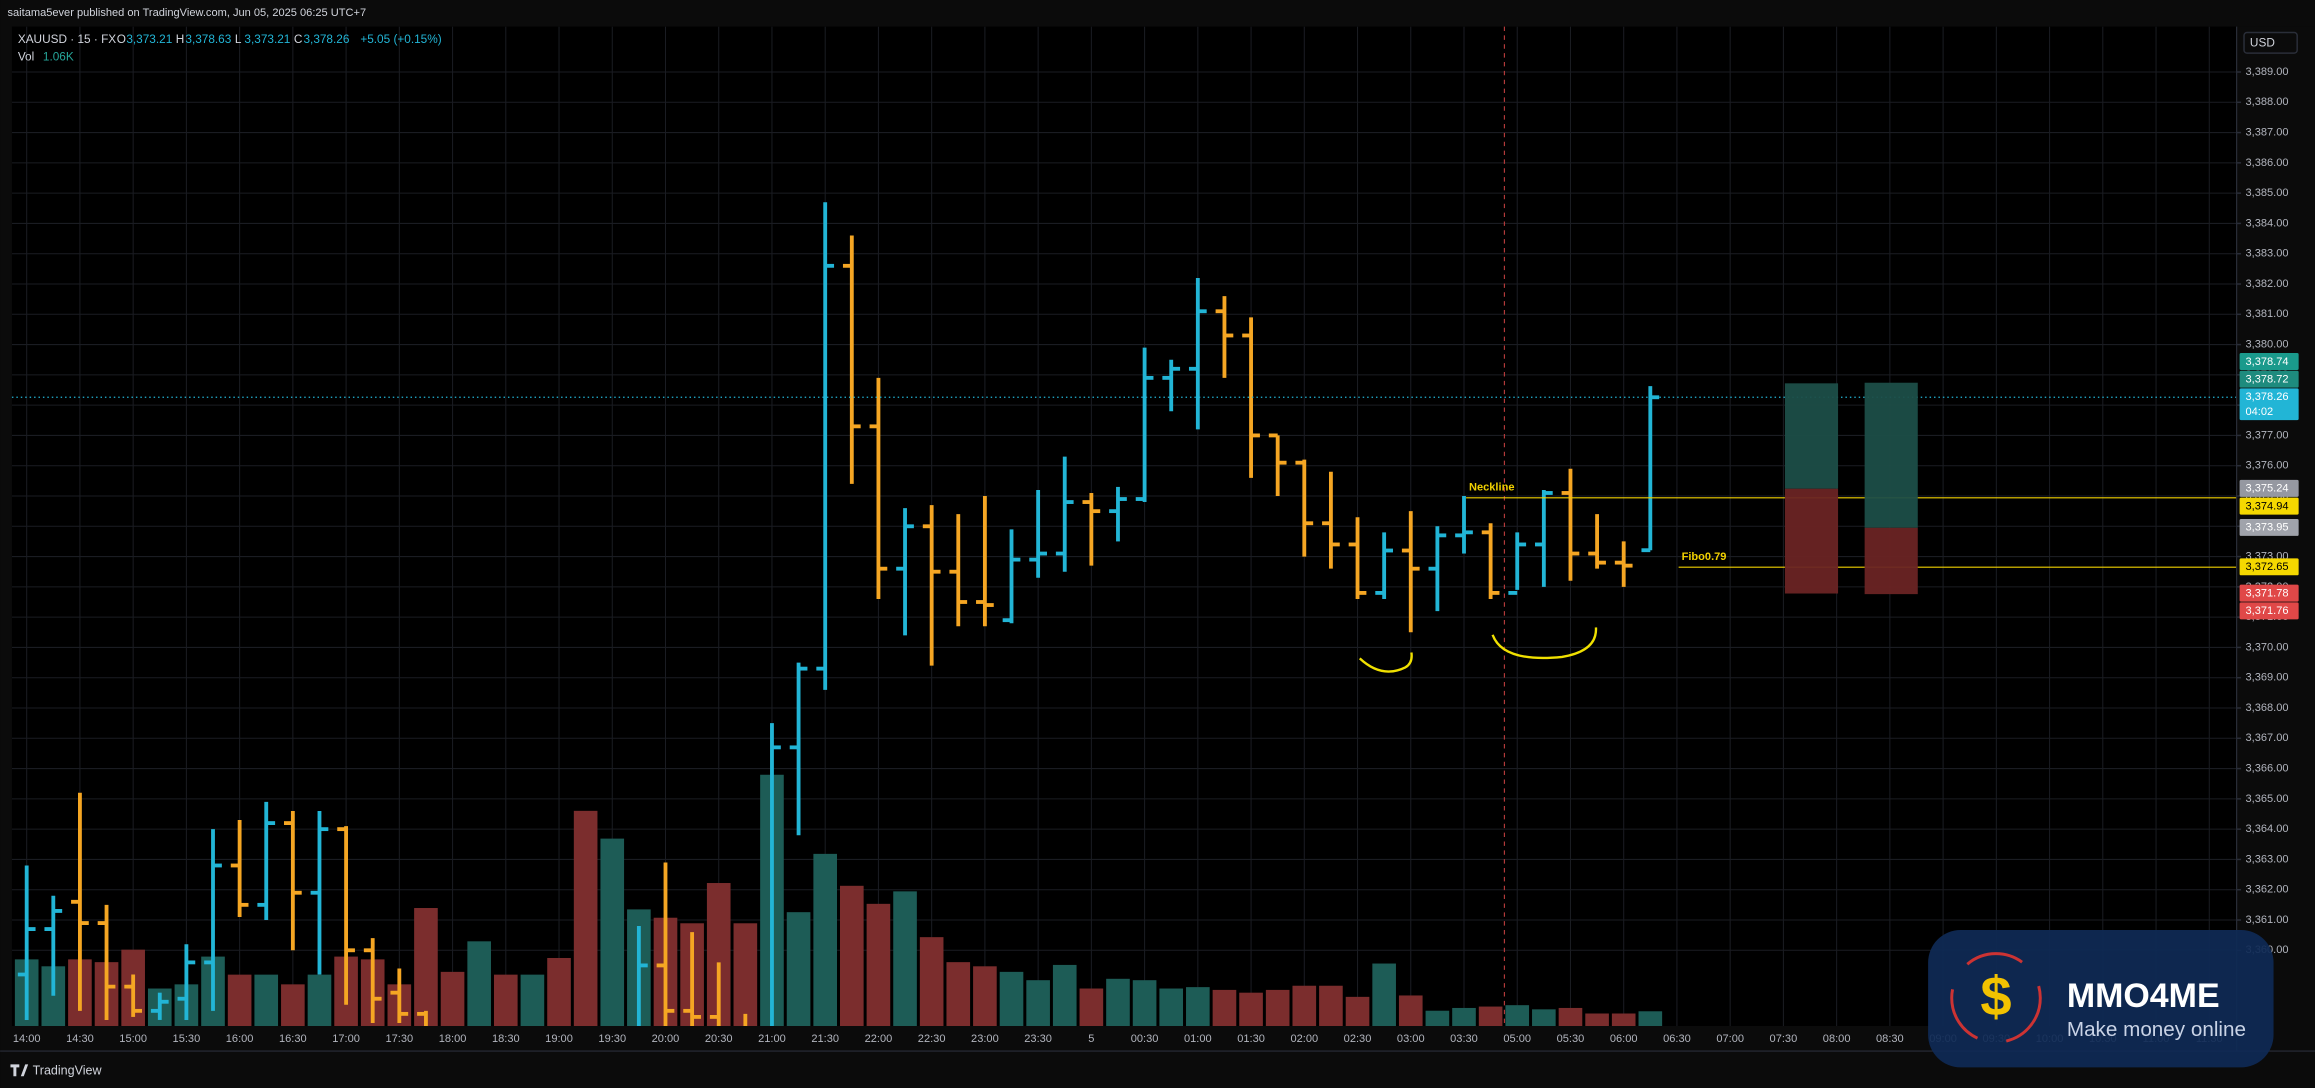 Image resolution: width=2315 pixels, height=1088 pixels. I want to click on y-tick-label: 3,385.00, so click(2267, 193).